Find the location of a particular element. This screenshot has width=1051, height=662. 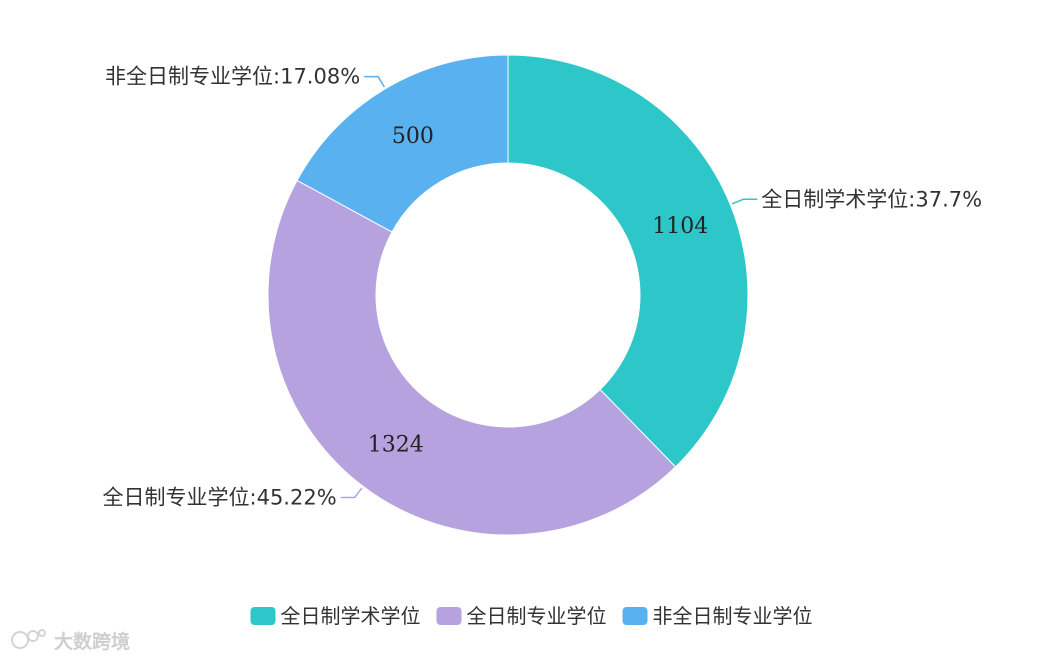

slice-callout-label-2: 非全日制专业学位:17.08% is located at coordinates (232, 77).